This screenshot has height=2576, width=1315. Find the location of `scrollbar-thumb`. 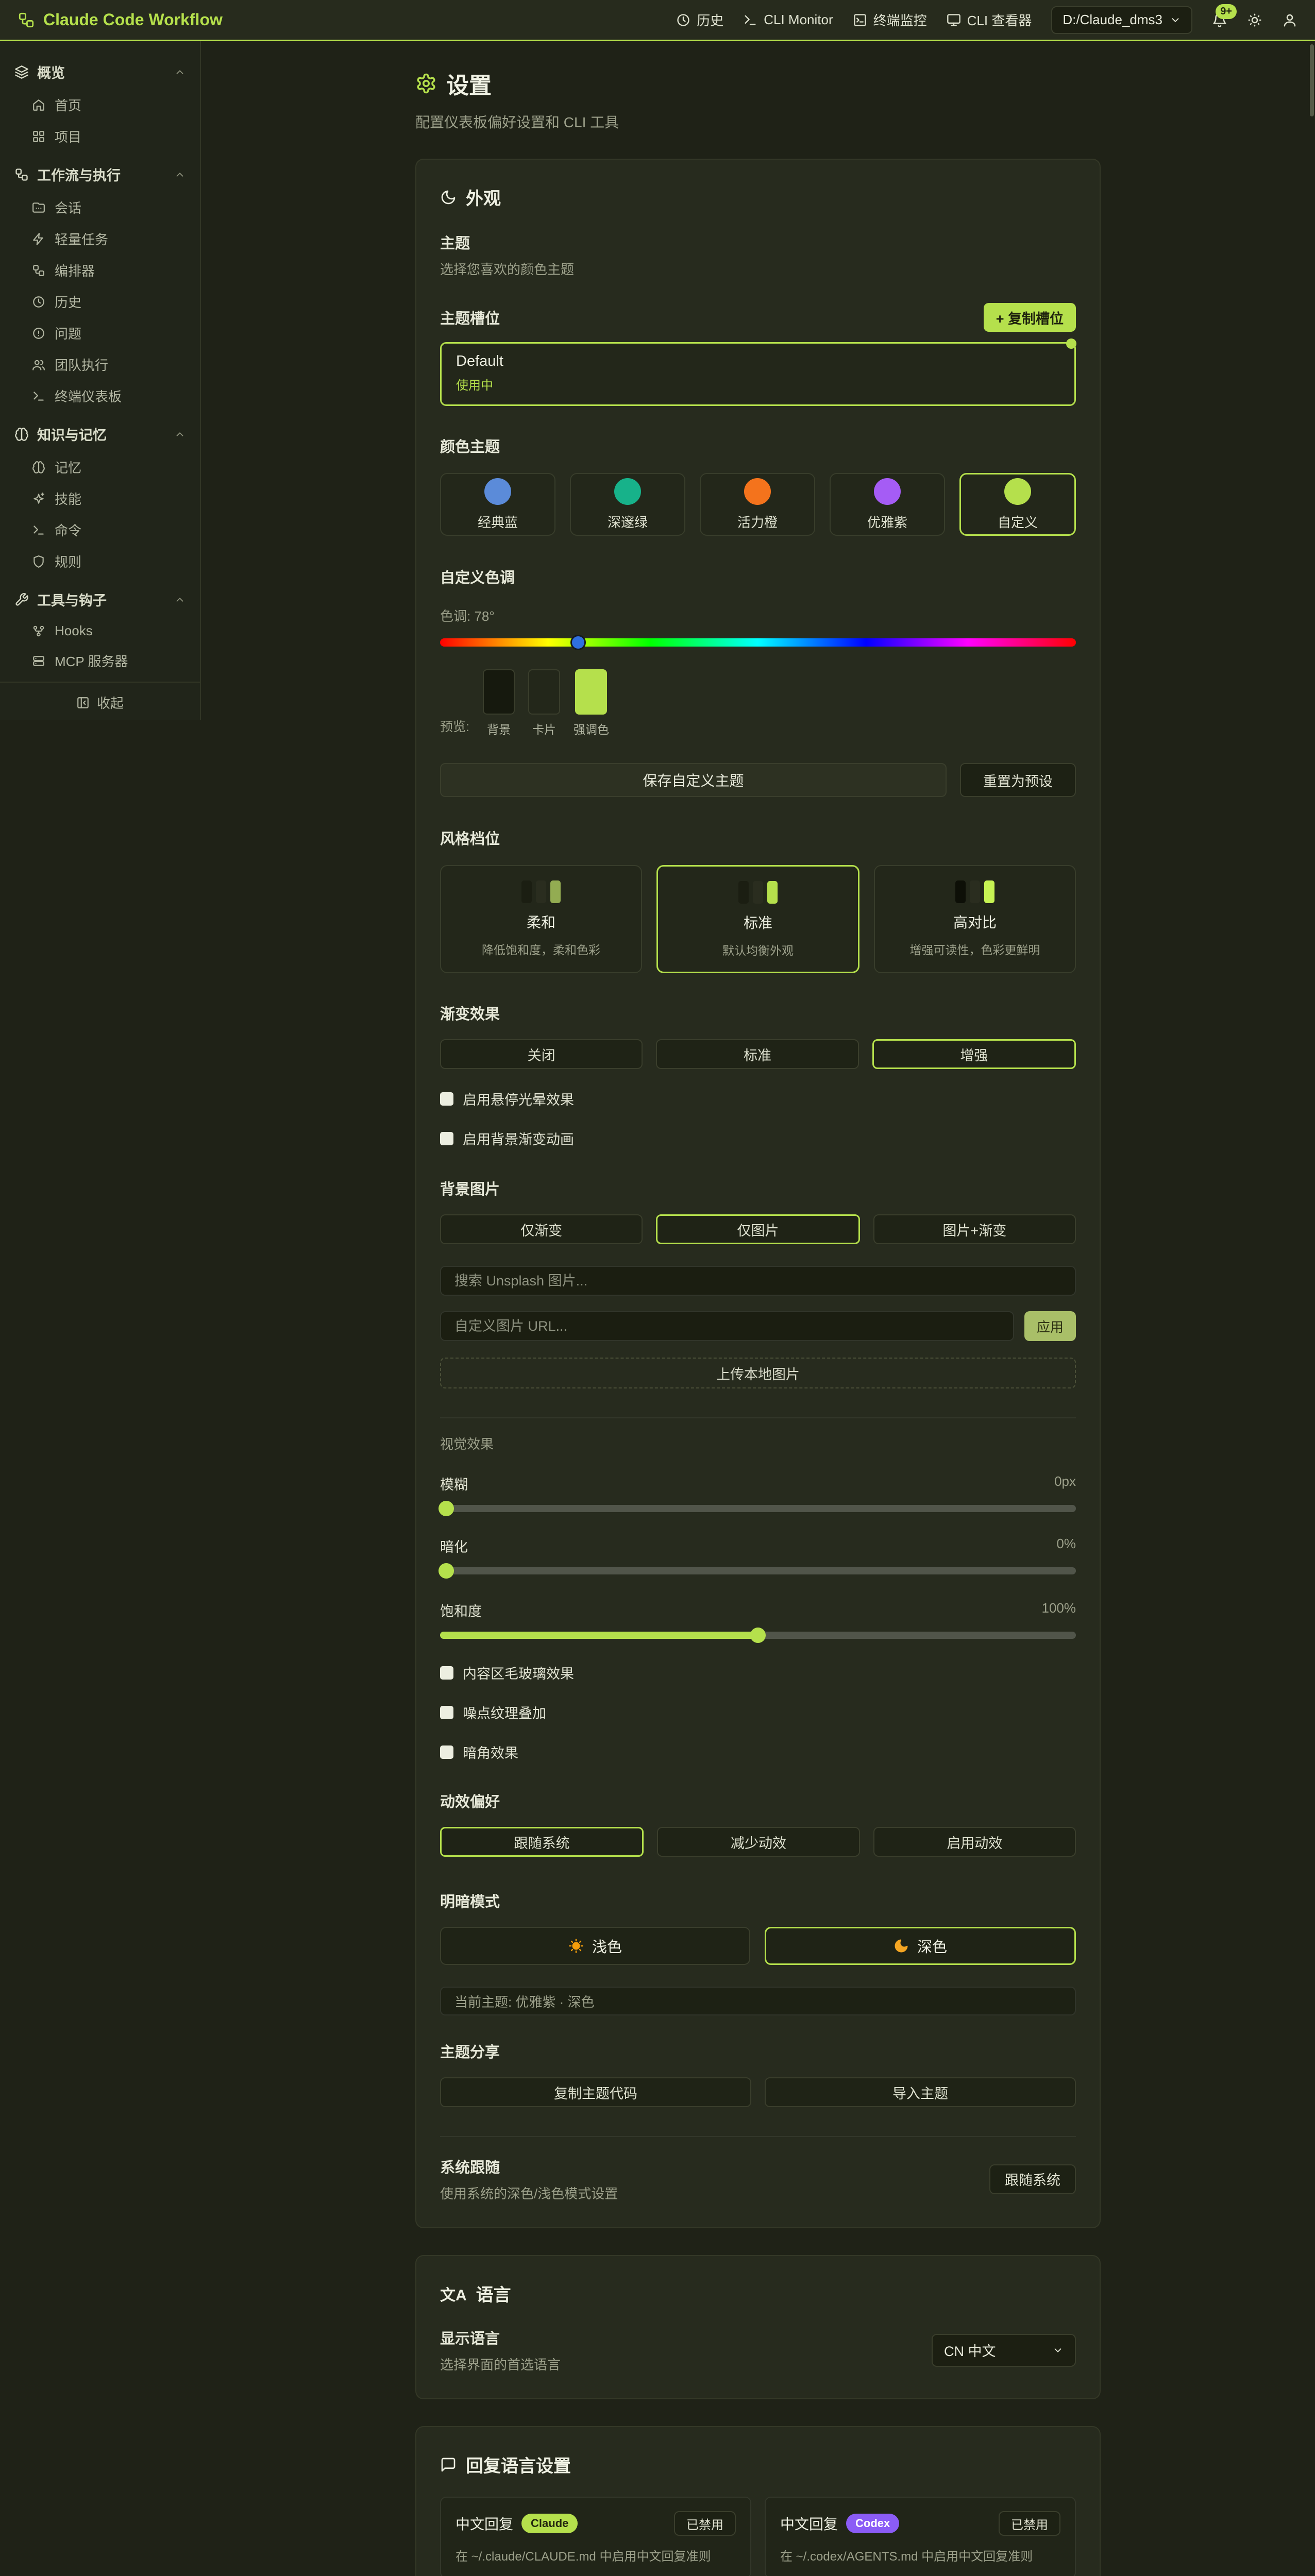

scrollbar-thumb is located at coordinates (1312, 80).